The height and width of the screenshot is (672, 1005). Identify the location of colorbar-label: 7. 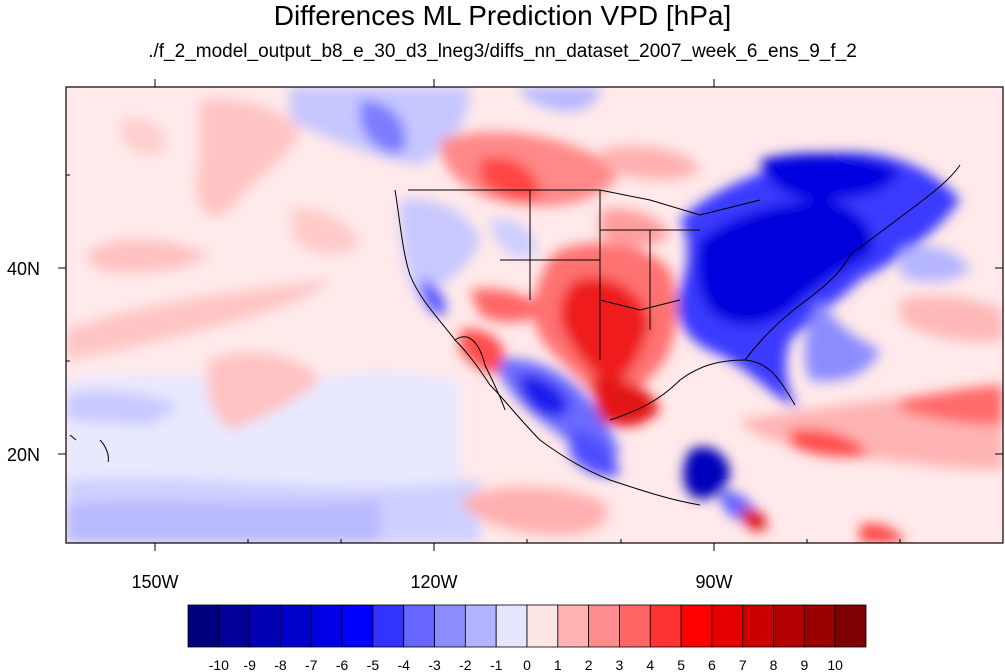
(743, 664).